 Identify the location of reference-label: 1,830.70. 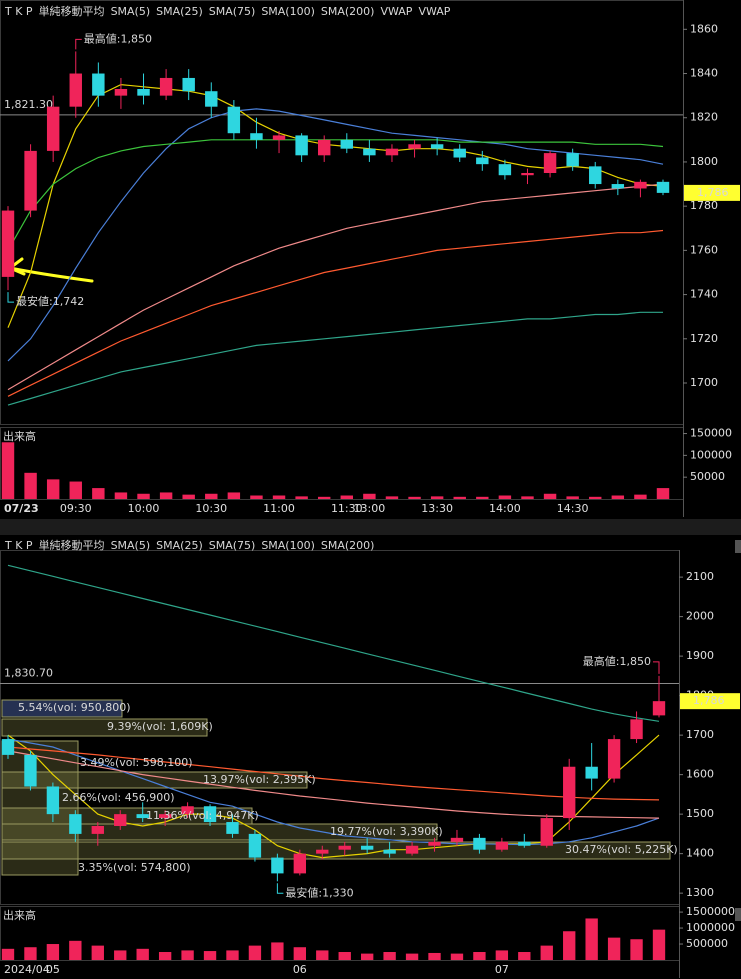
(28, 673).